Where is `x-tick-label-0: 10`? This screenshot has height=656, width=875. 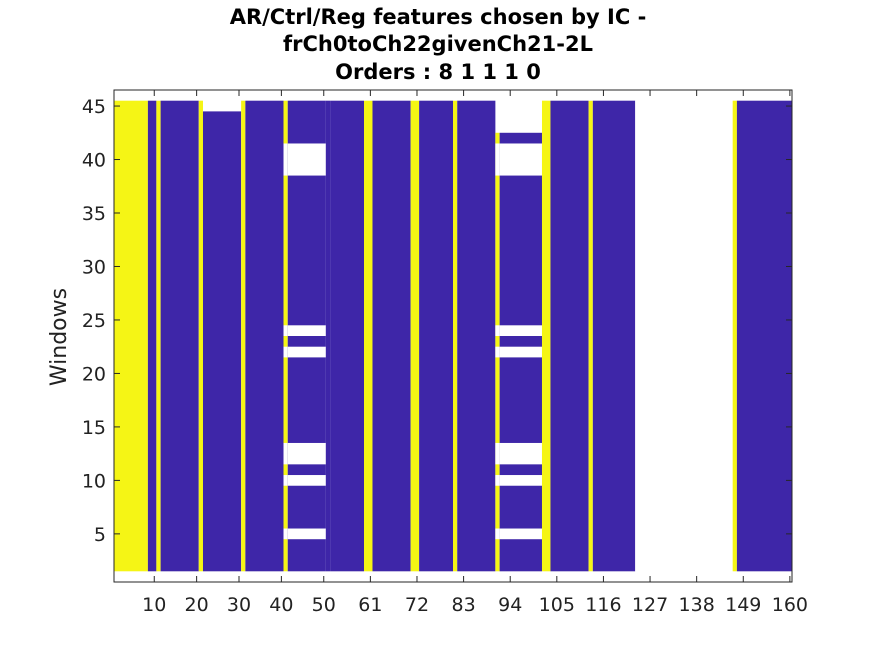 x-tick-label-0: 10 is located at coordinates (154, 605).